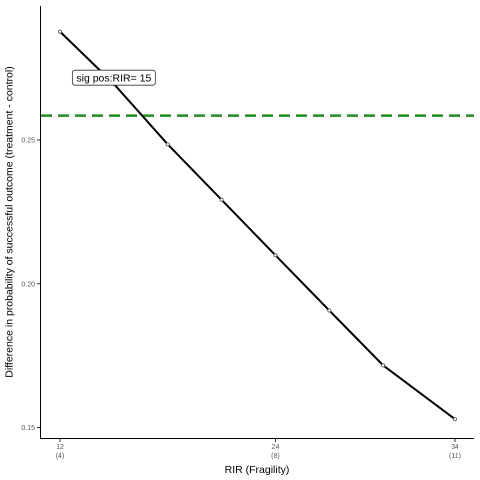  What do you see at coordinates (455, 456) in the screenshot?
I see `x-tick-sublabel: (11)` at bounding box center [455, 456].